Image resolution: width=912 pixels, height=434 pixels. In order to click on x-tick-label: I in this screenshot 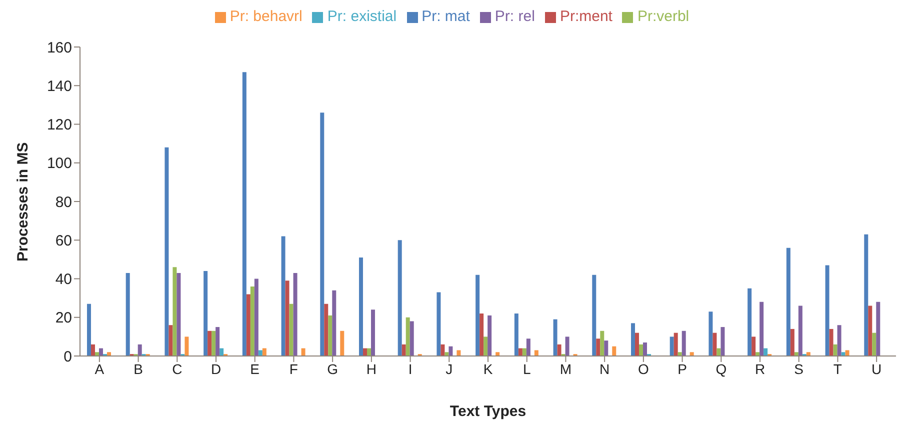, I will do `click(410, 368)`.